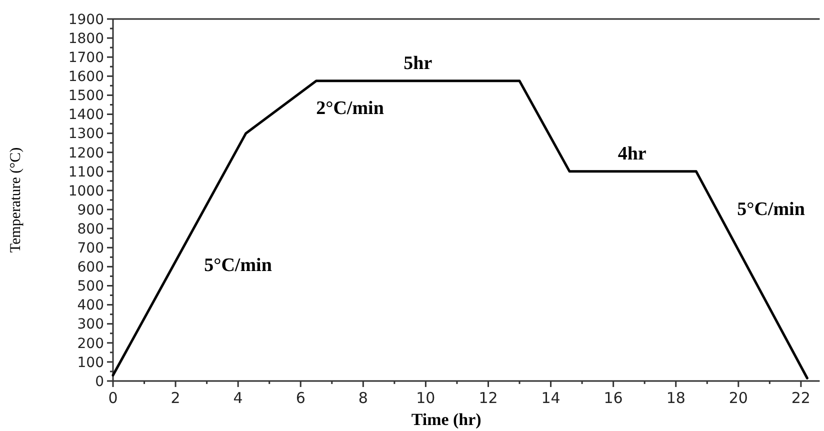 The image size is (824, 431). I want to click on x-tick-label: 16, so click(613, 398).